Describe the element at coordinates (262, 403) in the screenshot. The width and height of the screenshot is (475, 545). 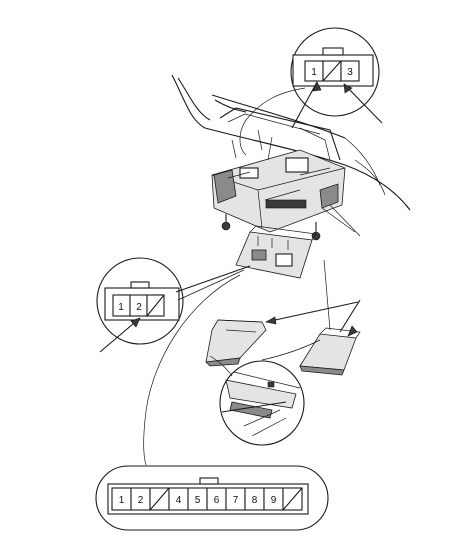
I see `clip-detail-callout` at that location.